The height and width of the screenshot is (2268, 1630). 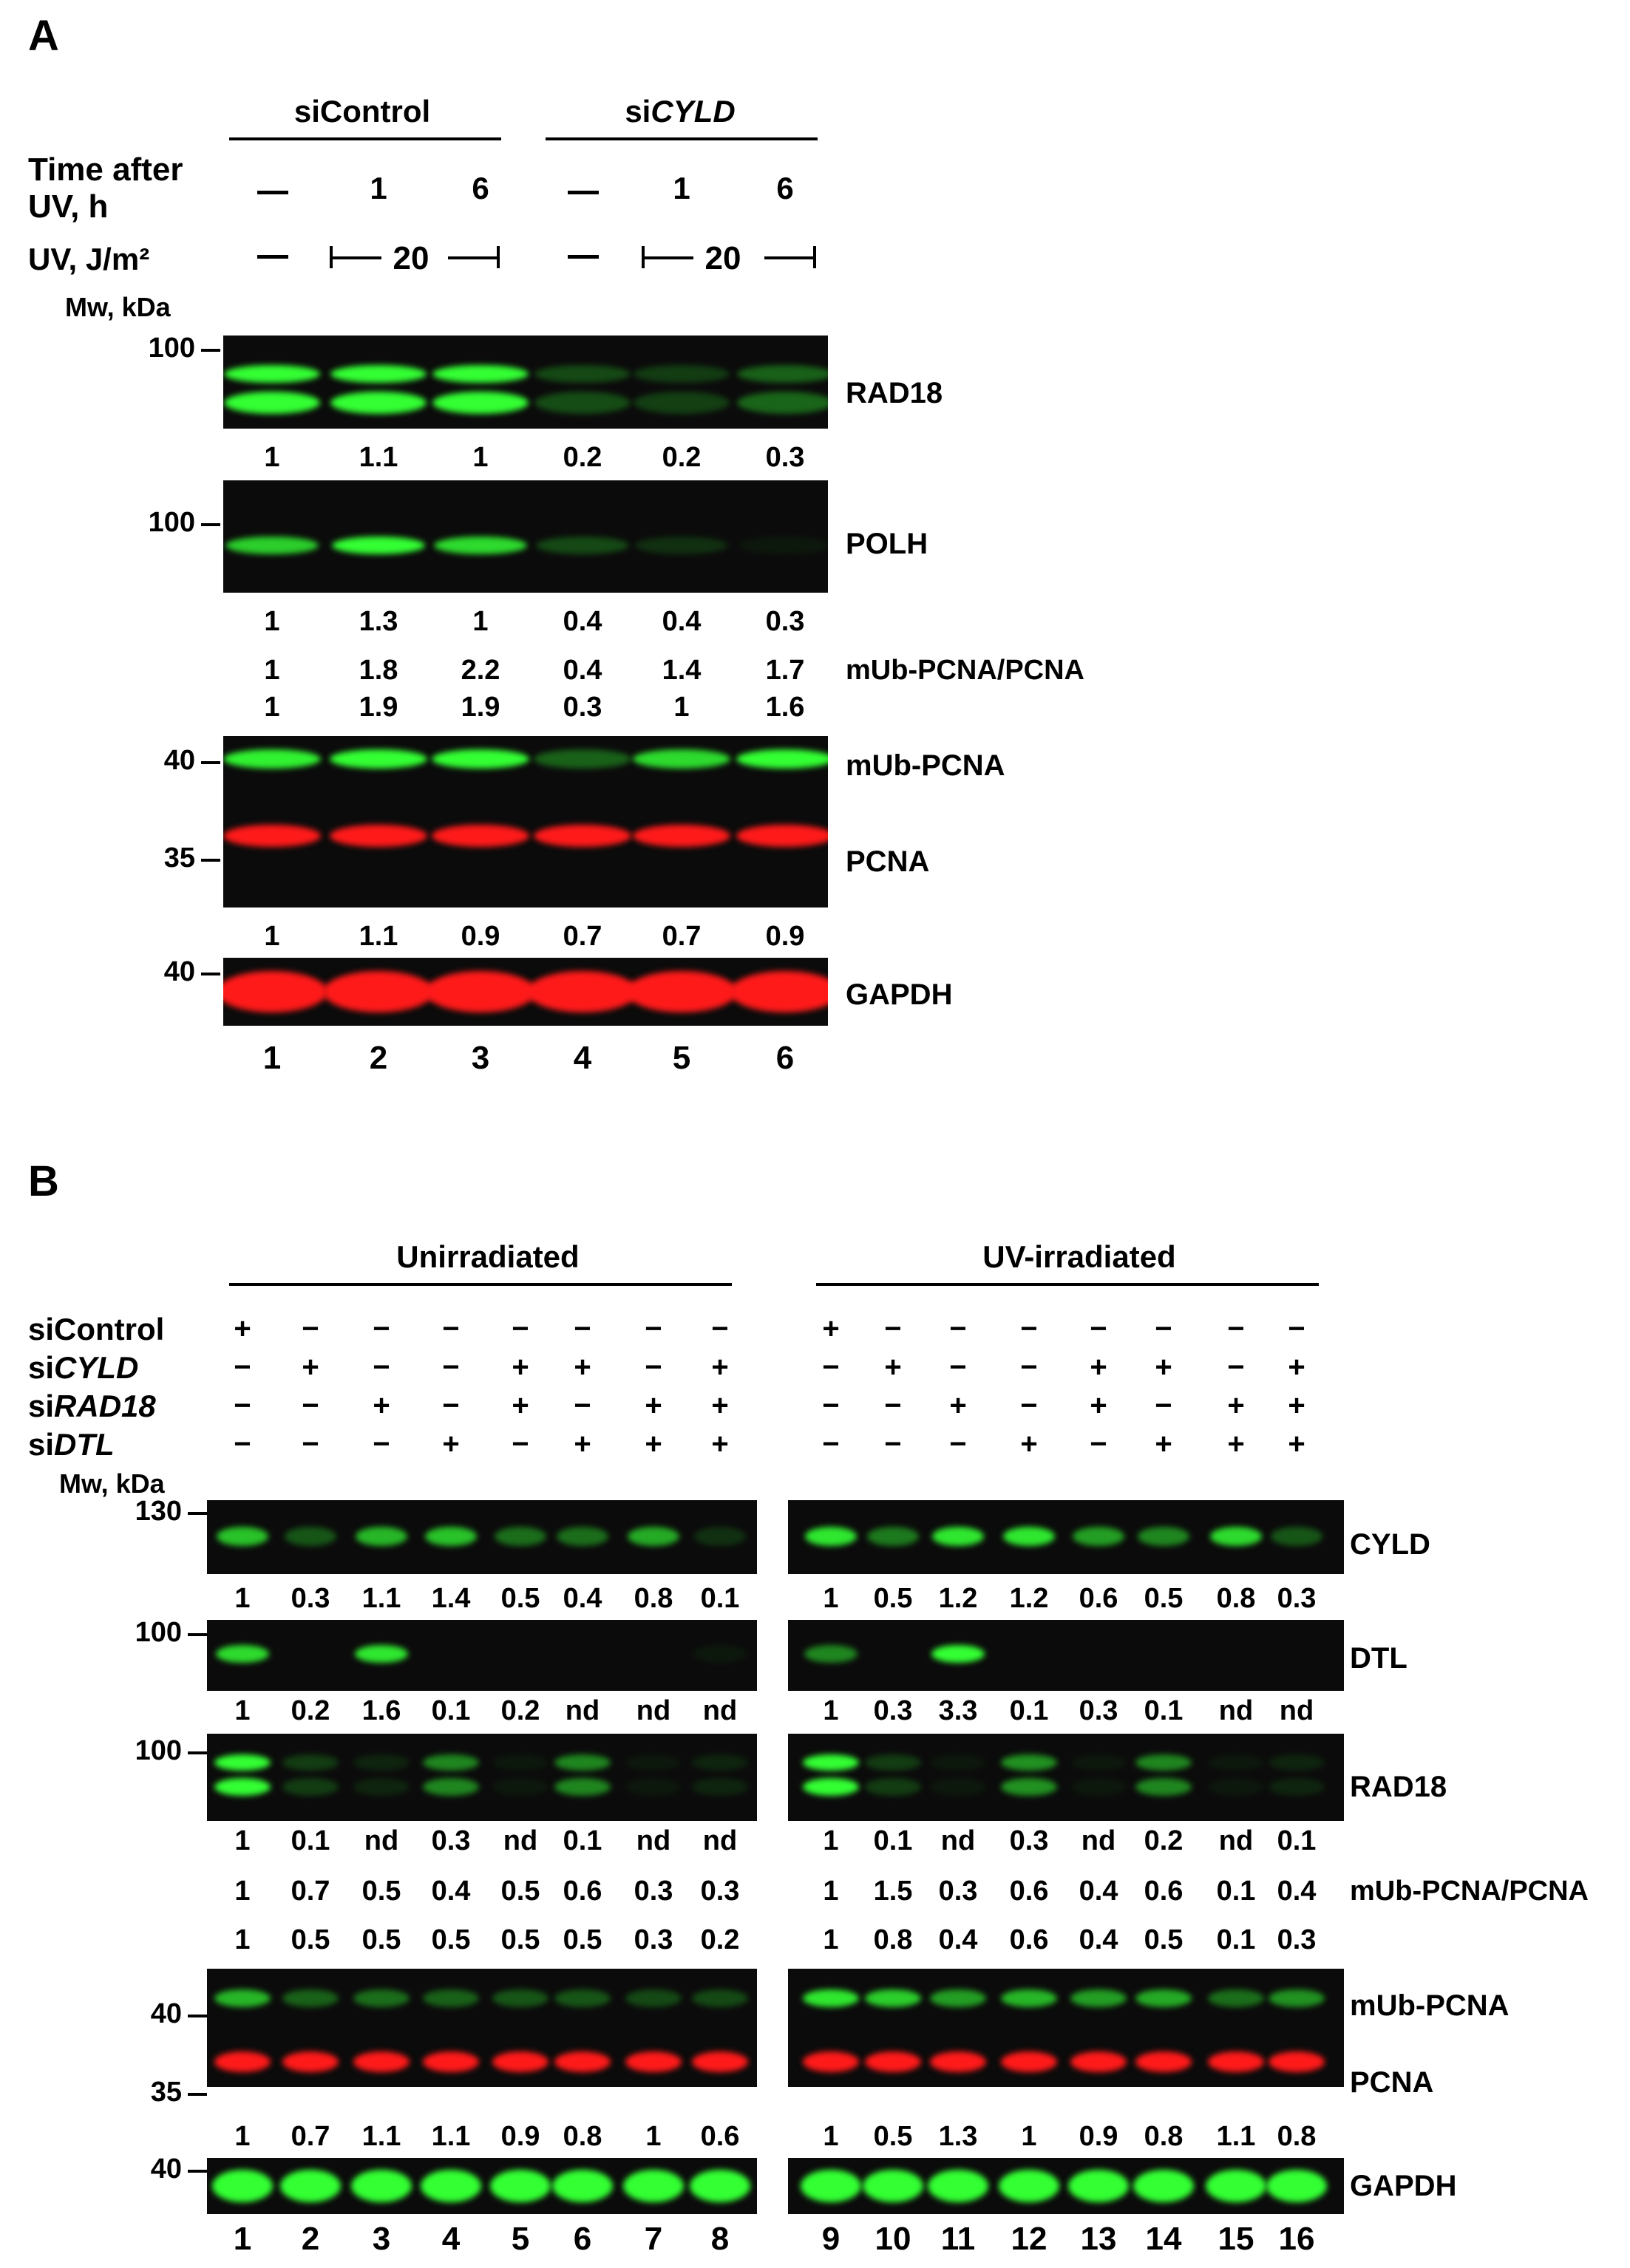 What do you see at coordinates (272, 670) in the screenshot?
I see `ratio-a-row1-1: 1` at bounding box center [272, 670].